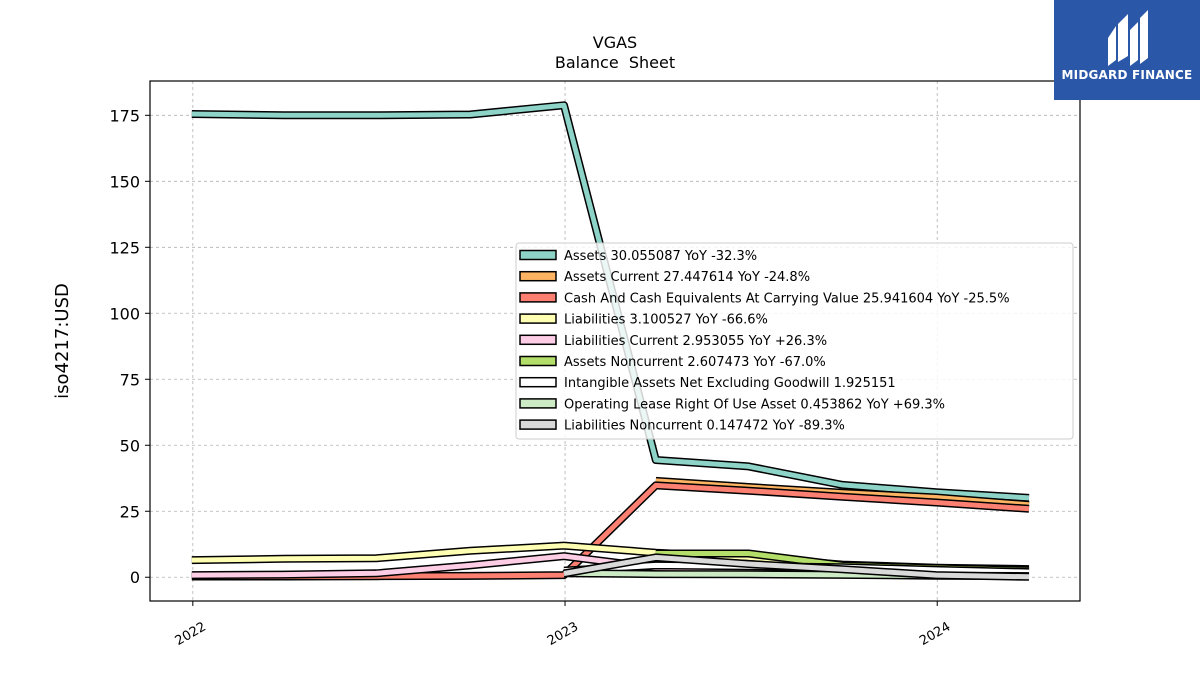  Describe the element at coordinates (660, 256) in the screenshot. I see `legend-entry: Assets 30.055087 YoY -32.3%` at that location.